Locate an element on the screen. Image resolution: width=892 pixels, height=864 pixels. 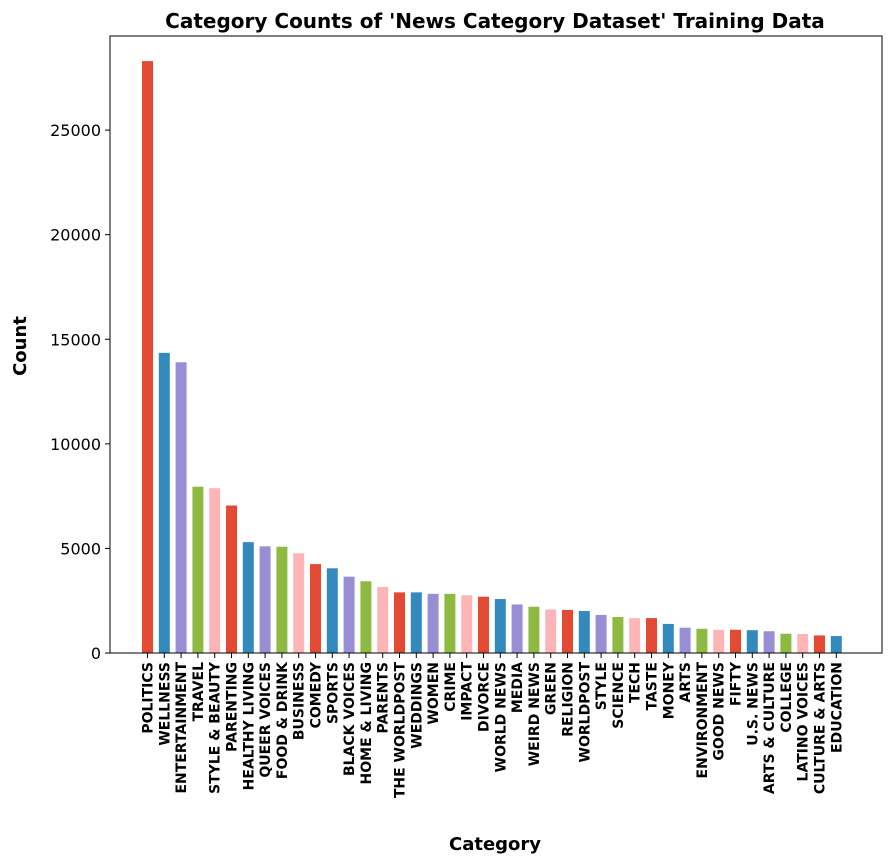
bar-wellness is located at coordinates (164, 502).